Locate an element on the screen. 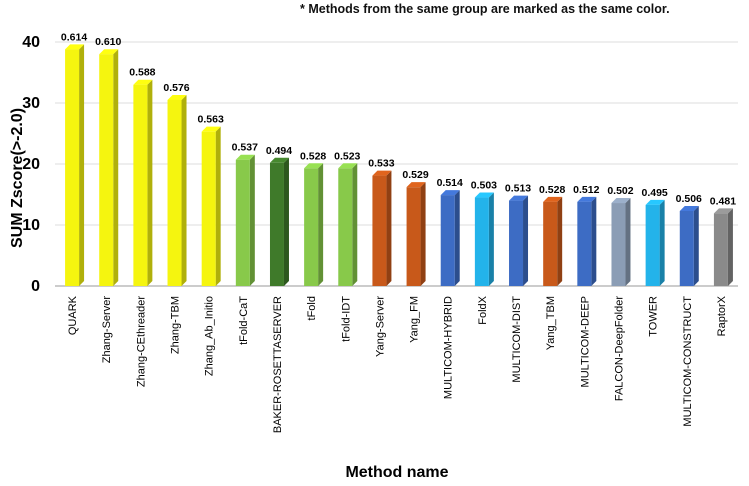 The height and width of the screenshot is (486, 749). data-label: 0.481 is located at coordinates (723, 201).